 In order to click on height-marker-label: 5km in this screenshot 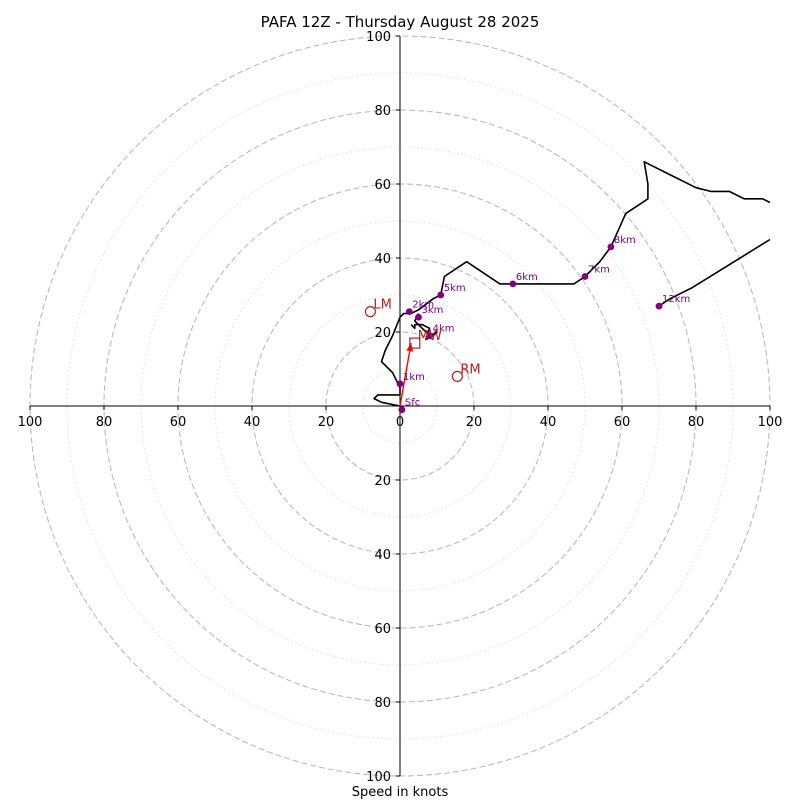, I will do `click(455, 288)`.